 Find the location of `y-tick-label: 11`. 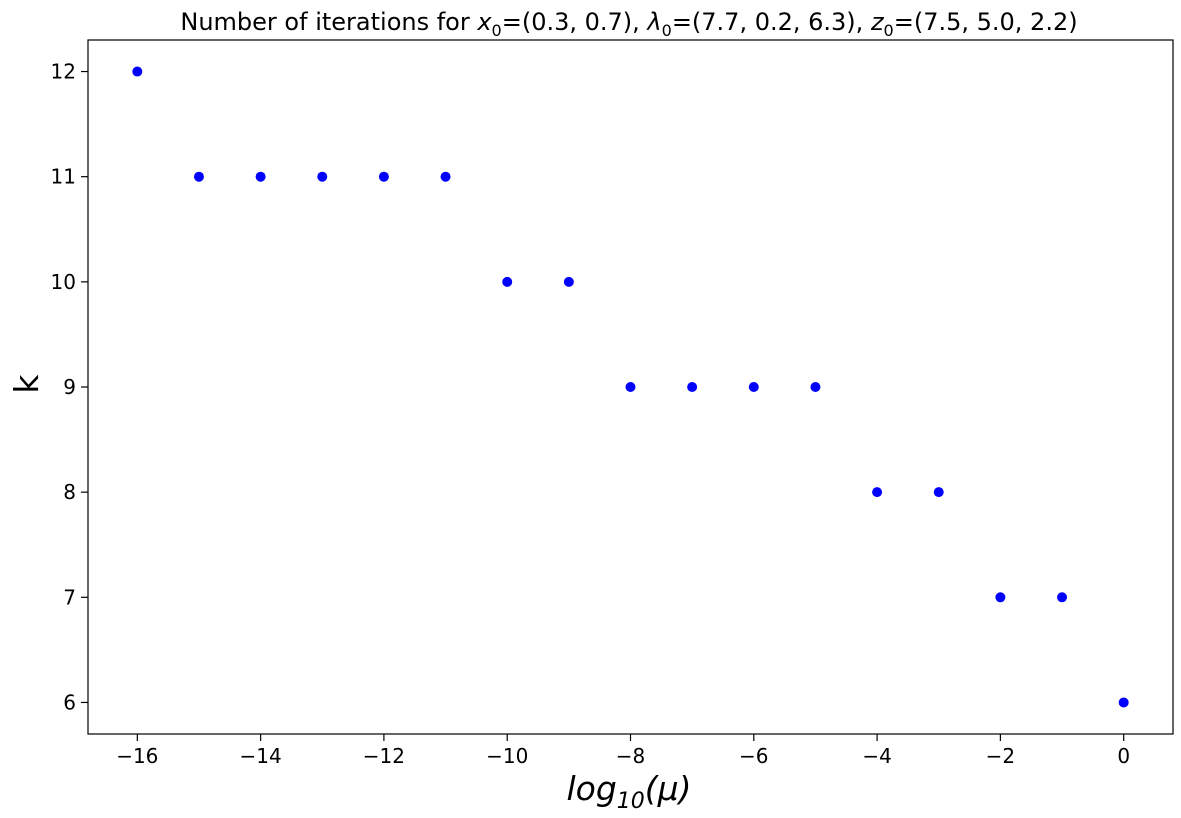

y-tick-label: 11 is located at coordinates (63, 177).